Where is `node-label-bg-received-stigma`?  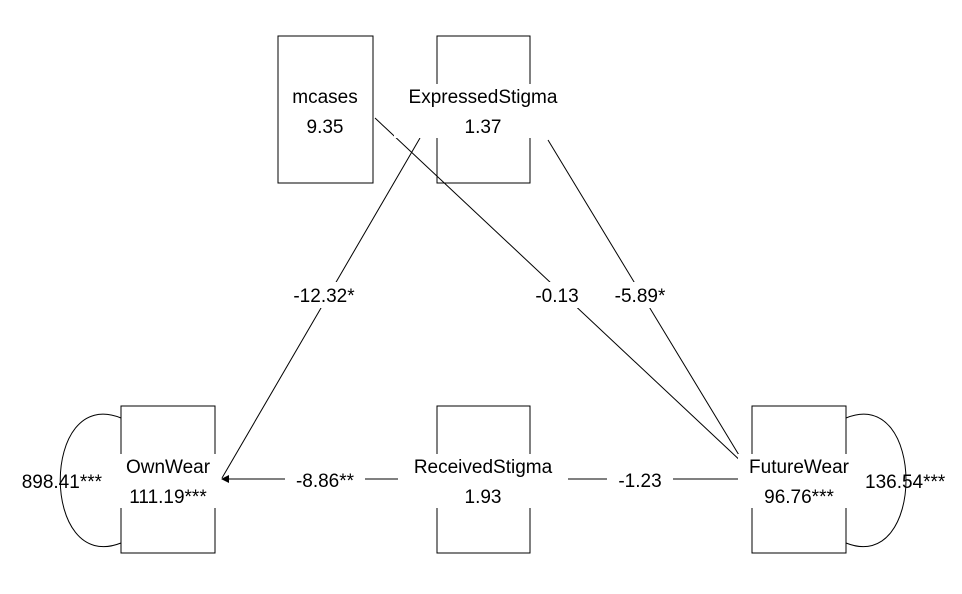 node-label-bg-received-stigma is located at coordinates (483, 481).